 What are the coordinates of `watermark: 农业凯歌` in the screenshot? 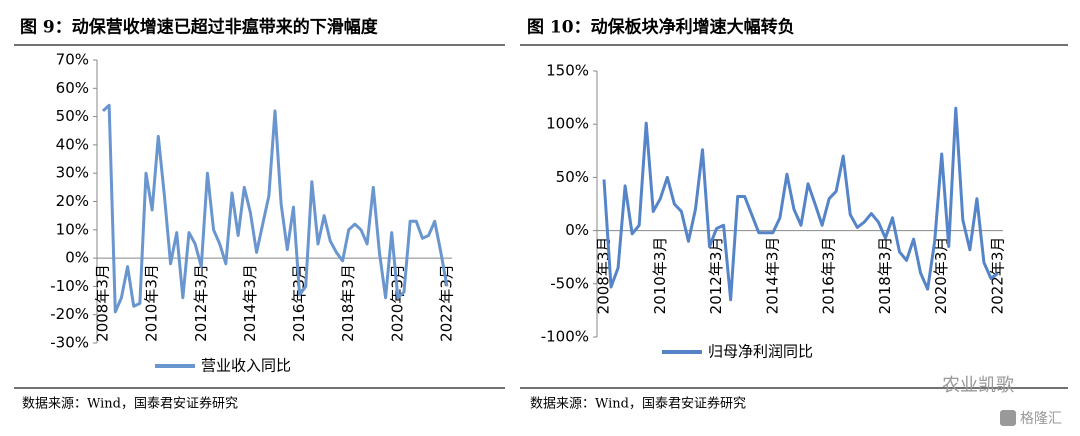 It's located at (978, 385).